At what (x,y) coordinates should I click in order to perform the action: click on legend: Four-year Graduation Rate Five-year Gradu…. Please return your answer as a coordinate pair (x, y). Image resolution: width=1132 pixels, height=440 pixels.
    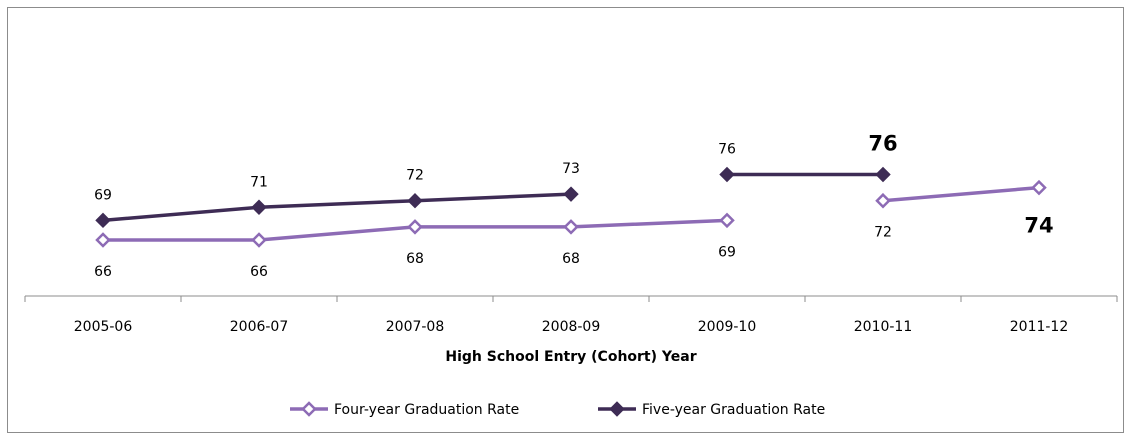
    Looking at the image, I should click on (557, 409).